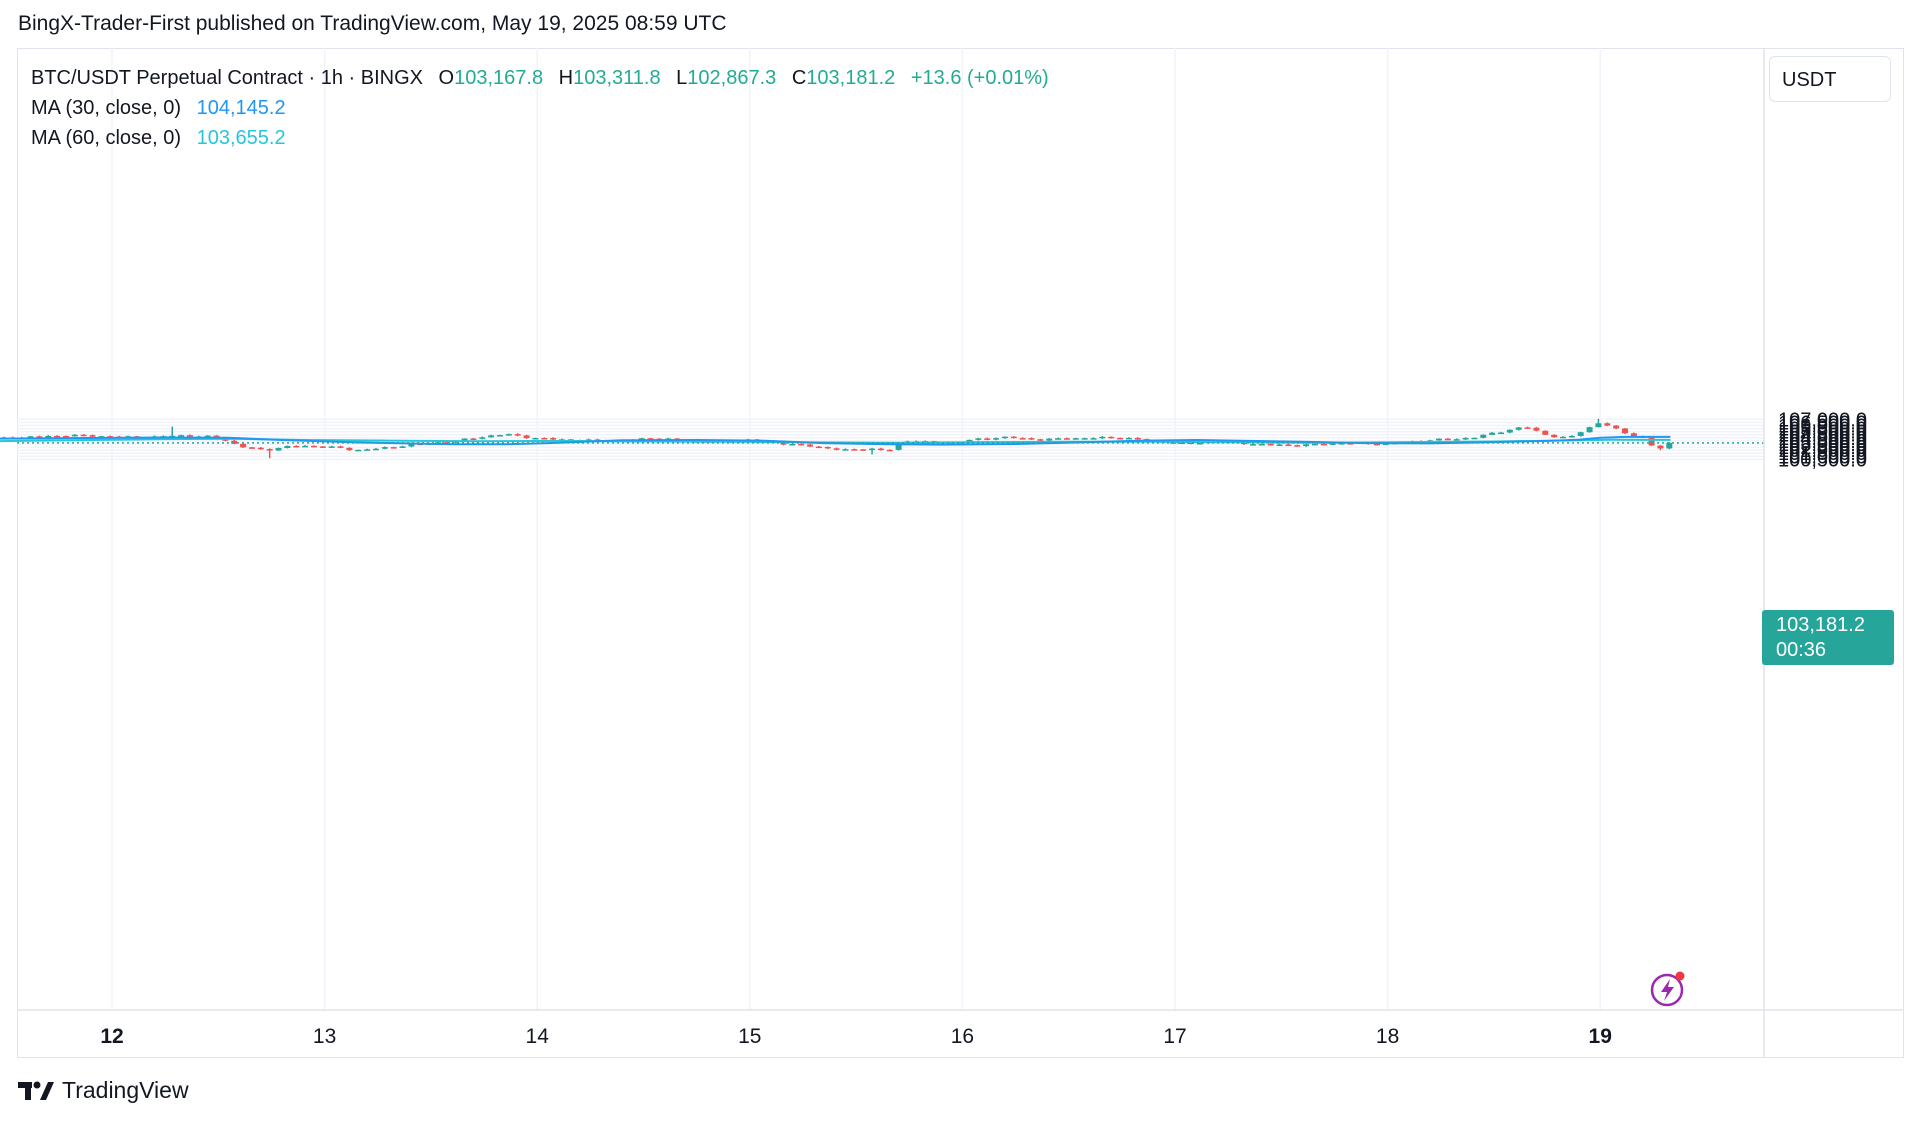 The image size is (1920, 1121). What do you see at coordinates (103, 1090) in the screenshot?
I see `tradingview-logo: TradingView` at bounding box center [103, 1090].